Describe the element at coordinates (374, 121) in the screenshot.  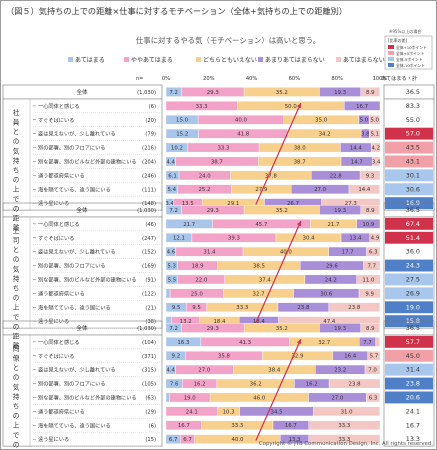
I see `bar-value: 5.0` at that location.